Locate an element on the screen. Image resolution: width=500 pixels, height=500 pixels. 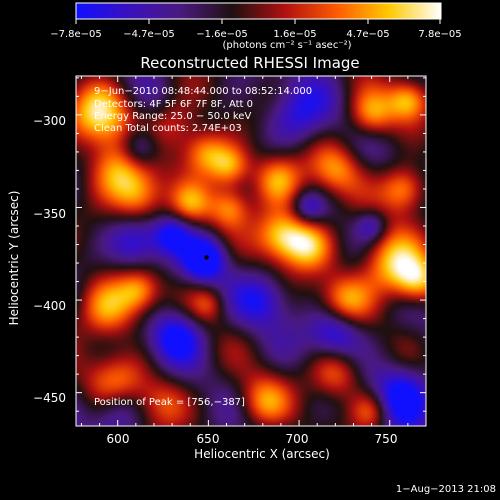
y-axis-label: Heliocentric Y (arcsec) is located at coordinates (14, 258).